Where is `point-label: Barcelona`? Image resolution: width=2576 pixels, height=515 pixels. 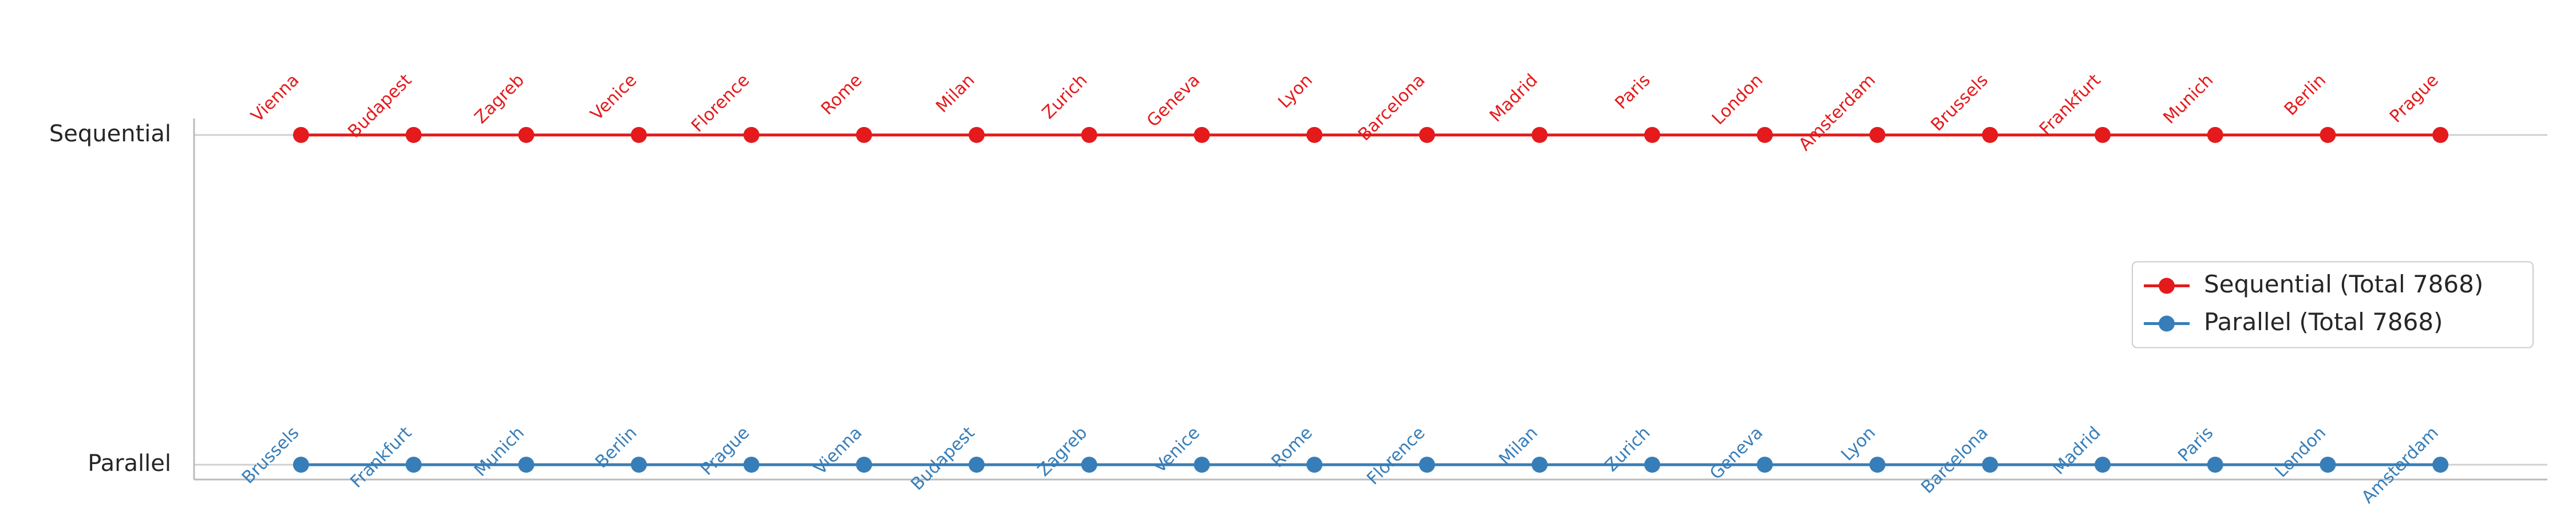 point-label: Barcelona is located at coordinates (1954, 460).